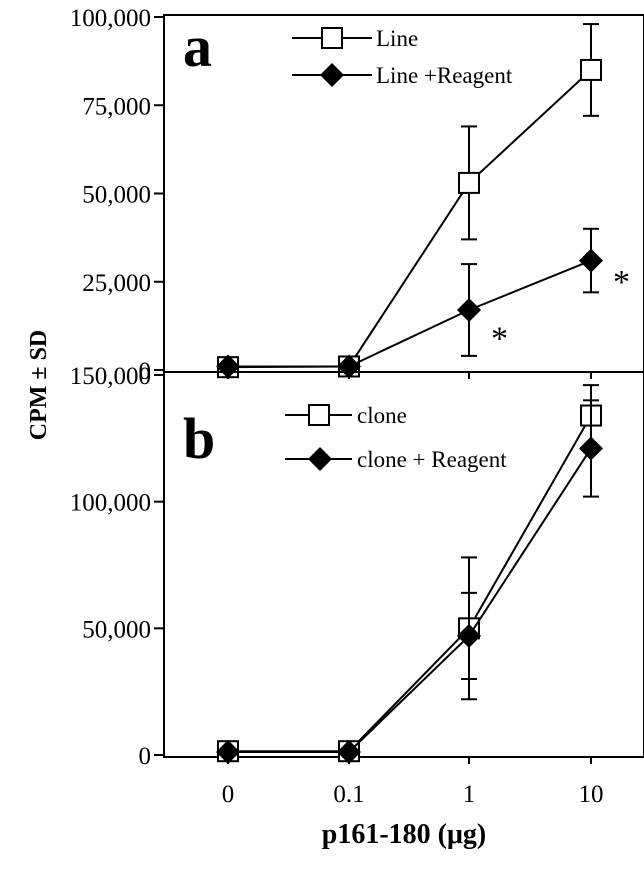 The image size is (644, 871). I want to click on panel-a-ytick-label: 75,000, so click(116, 106).